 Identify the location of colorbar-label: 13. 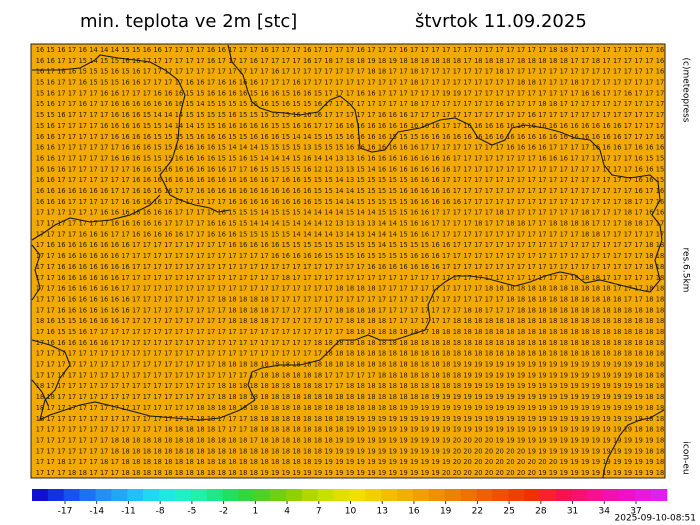
(381, 512).